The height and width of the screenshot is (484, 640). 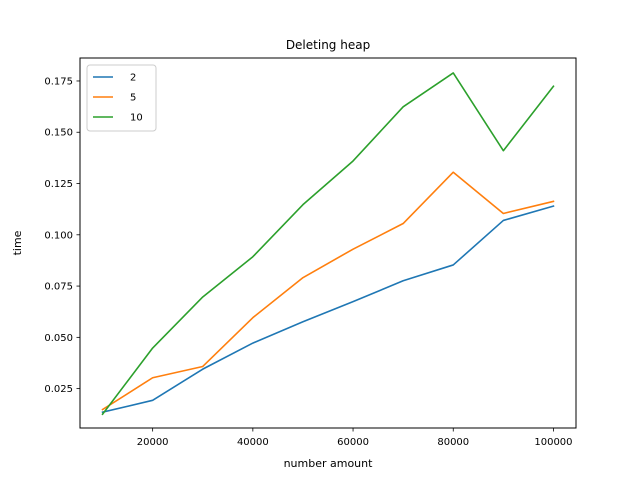 I want to click on x-tick-label: 100000, so click(x=553, y=442).